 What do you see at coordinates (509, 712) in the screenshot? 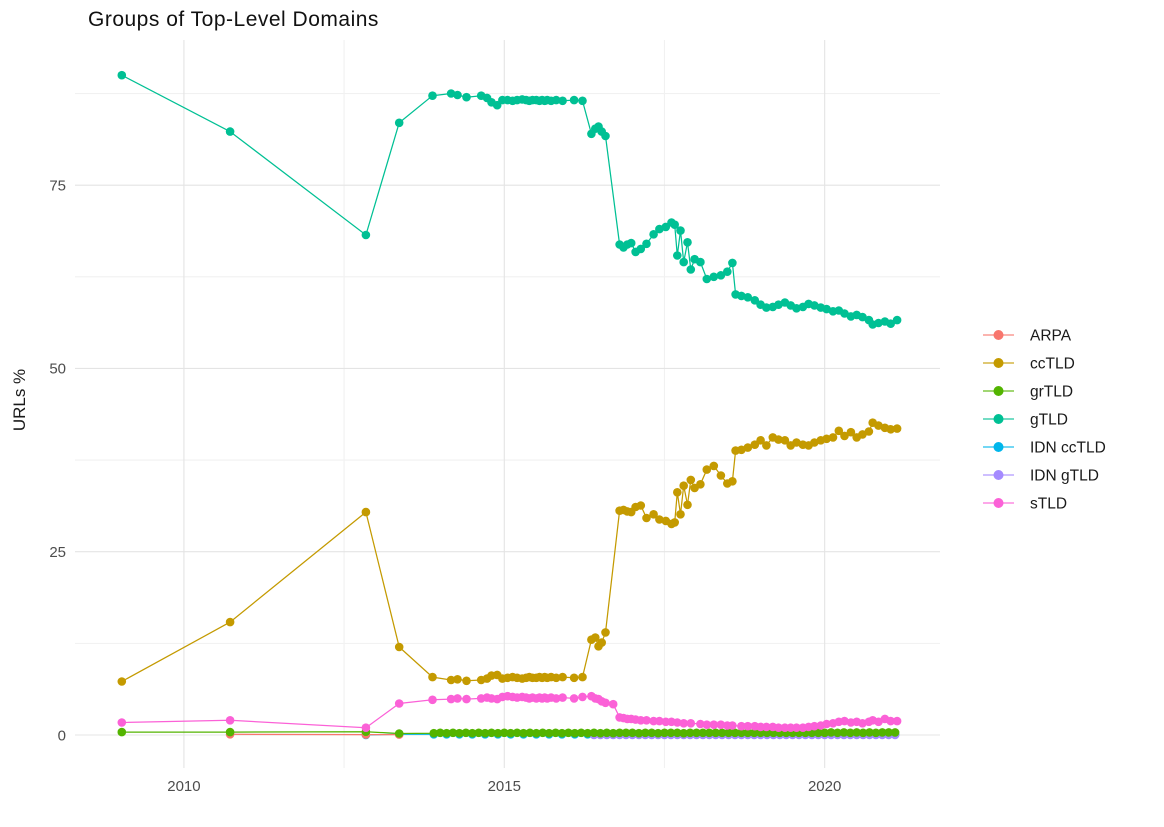
I see `series-line` at bounding box center [509, 712].